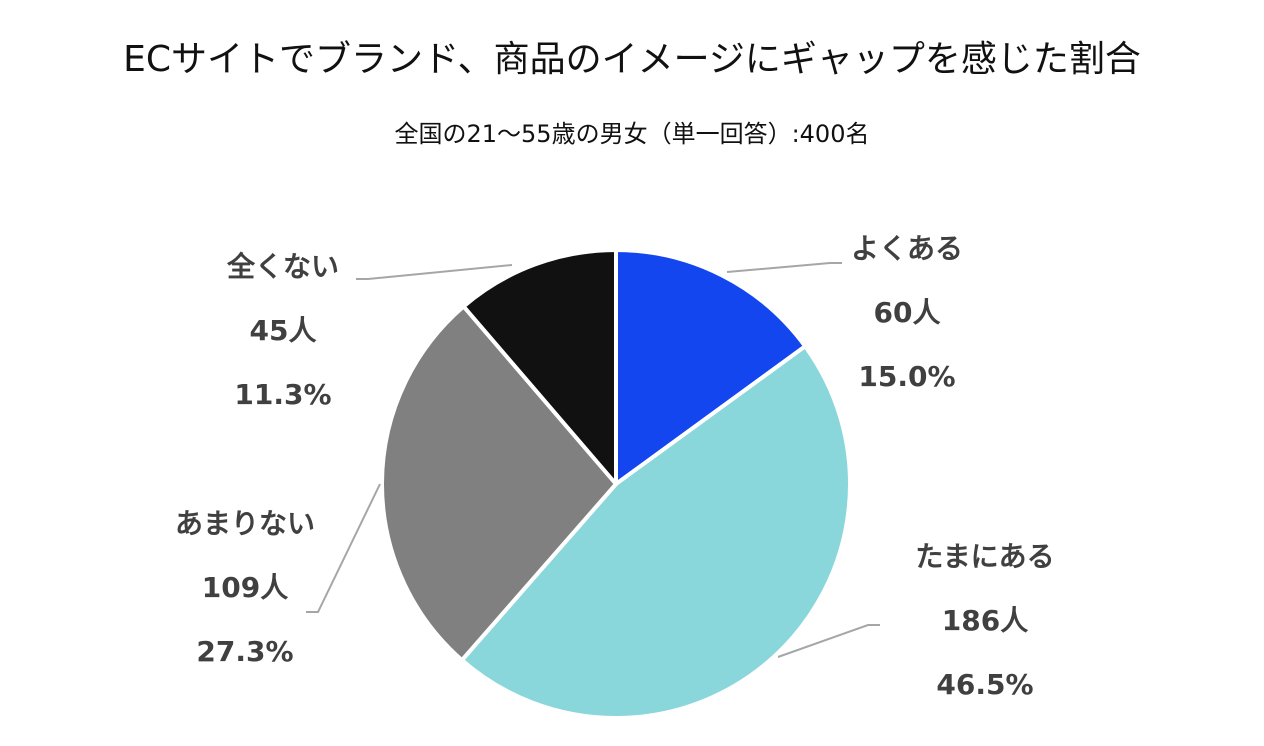 The width and height of the screenshot is (1264, 746). Describe the element at coordinates (985, 620) in the screenshot. I see `slice-label-count: 186人` at that location.